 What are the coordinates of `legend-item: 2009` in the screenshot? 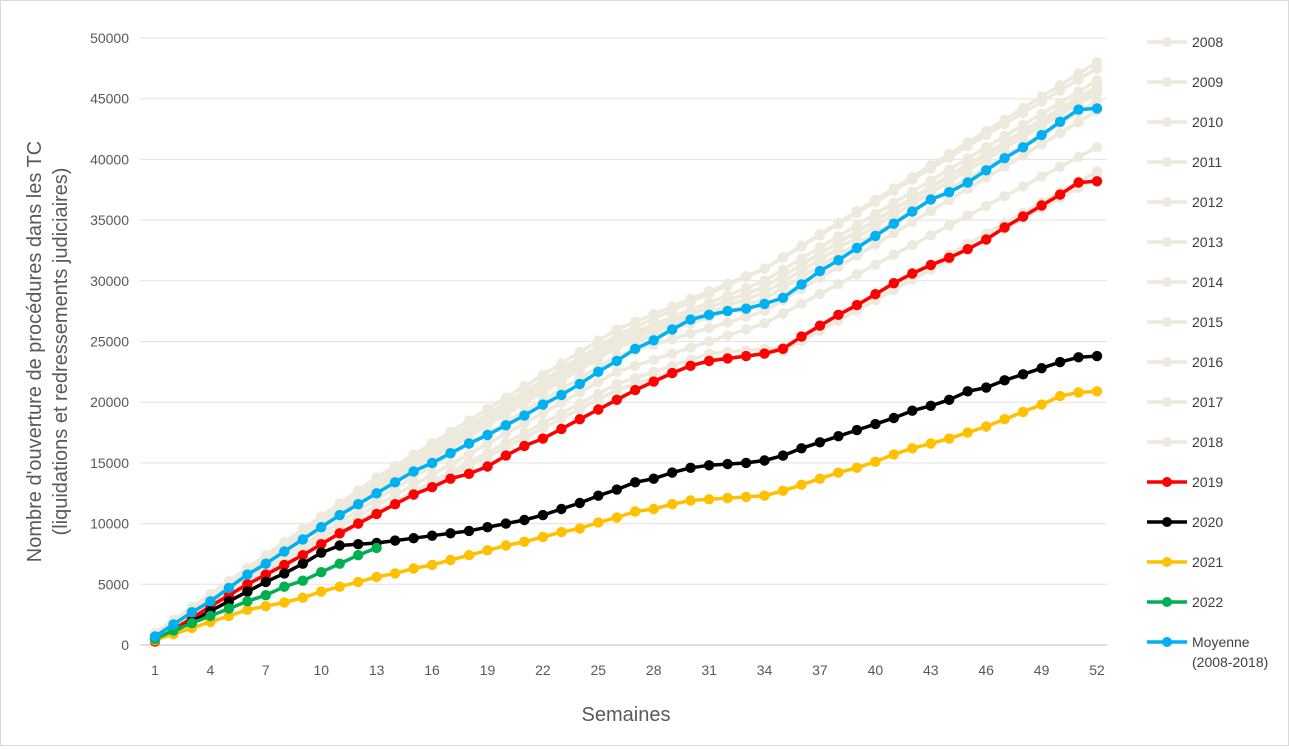 It's located at (1185, 82).